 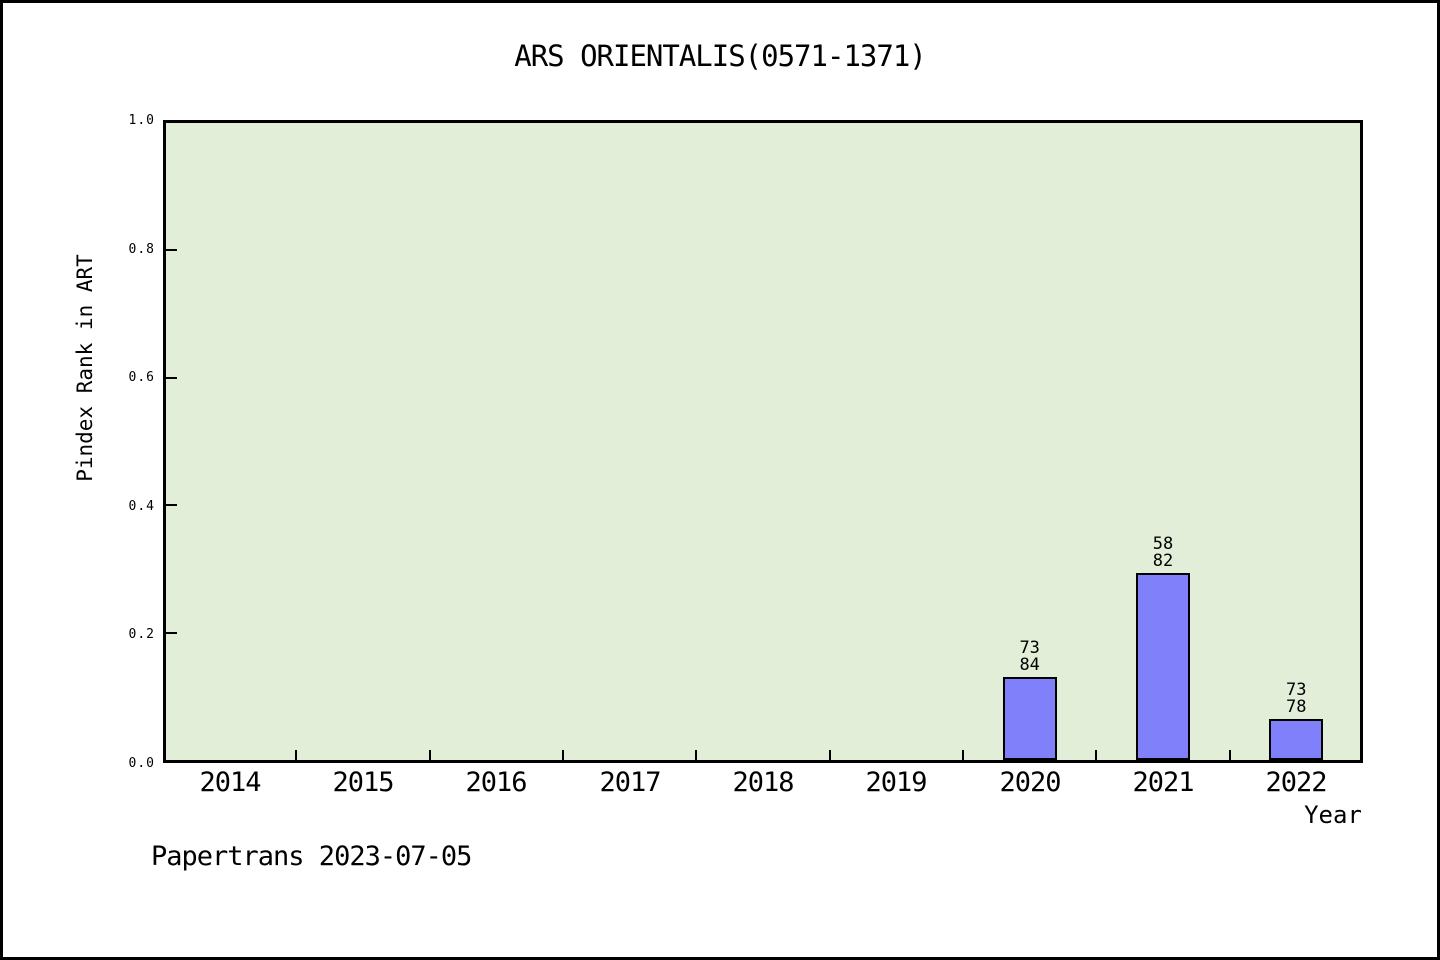 What do you see at coordinates (1296, 782) in the screenshot?
I see `x-tick-label: 2022` at bounding box center [1296, 782].